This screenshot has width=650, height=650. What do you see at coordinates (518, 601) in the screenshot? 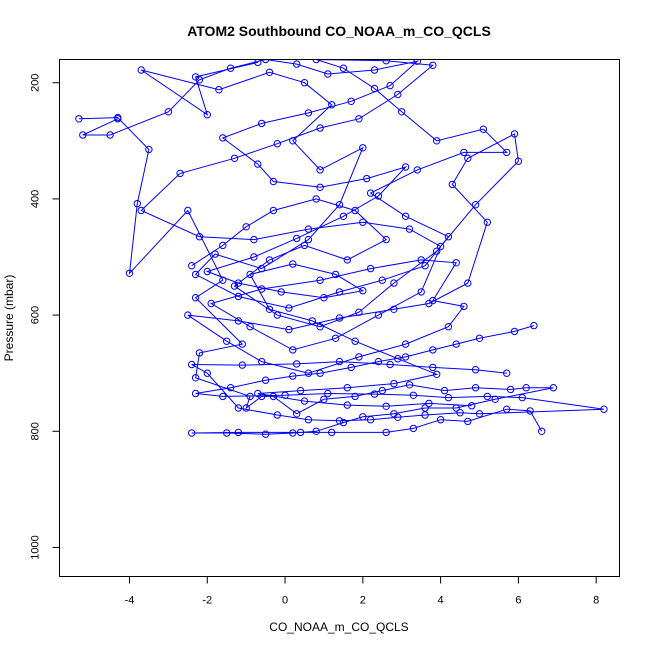
I see `x-tick-label: 6` at bounding box center [518, 601].